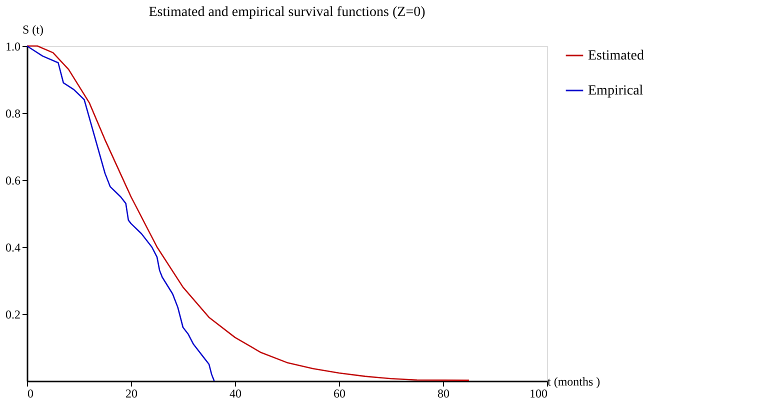  What do you see at coordinates (33, 29) in the screenshot?
I see `y-axis-title: S (t)` at bounding box center [33, 29].